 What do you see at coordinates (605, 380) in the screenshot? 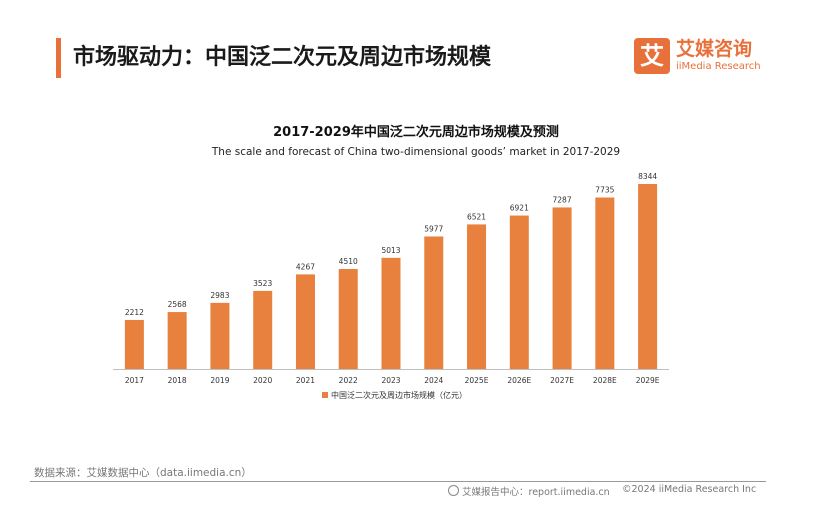
I see `x-tick-label: 2028E` at bounding box center [605, 380].